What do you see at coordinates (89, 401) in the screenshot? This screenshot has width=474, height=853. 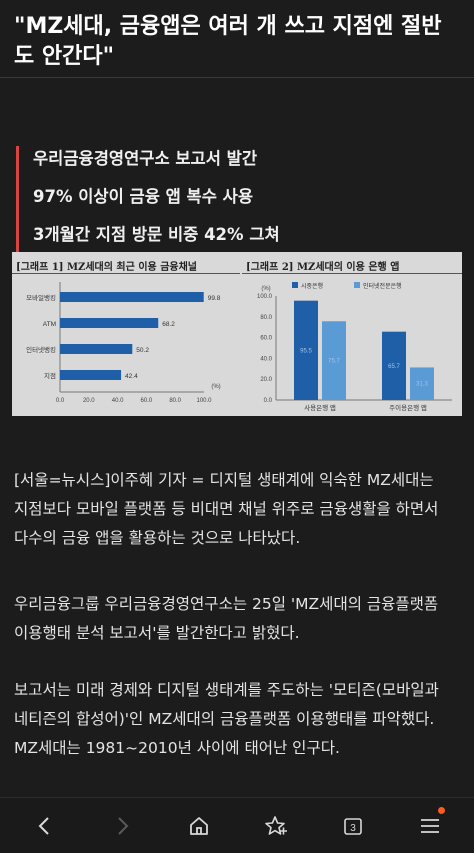 I see `x-tick-label: 20.0` at bounding box center [89, 401].